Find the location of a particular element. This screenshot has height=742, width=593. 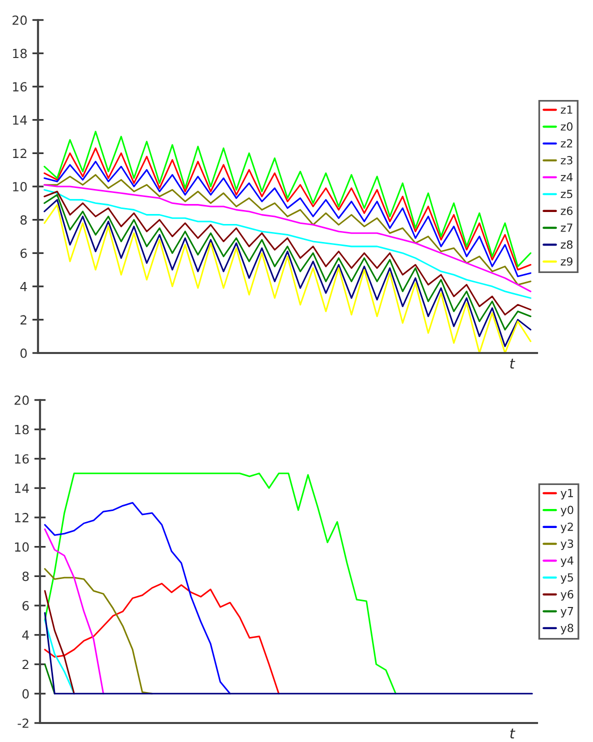

legend-label: y4 is located at coordinates (567, 561).